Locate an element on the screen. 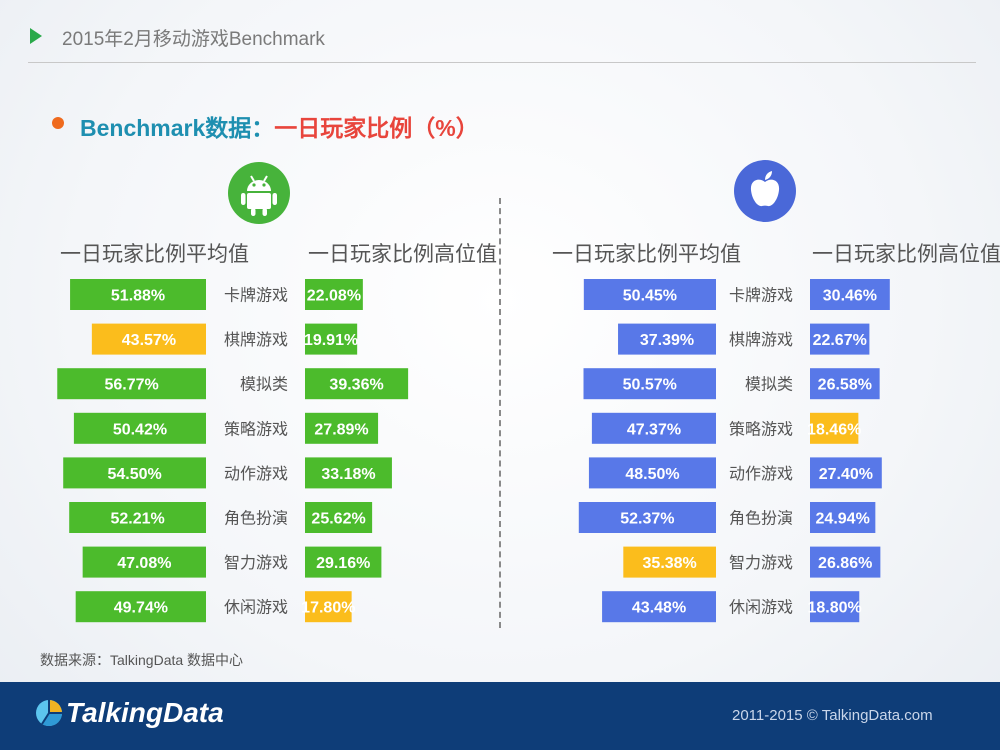  android-avg-label: 43.57% is located at coordinates (149, 340).